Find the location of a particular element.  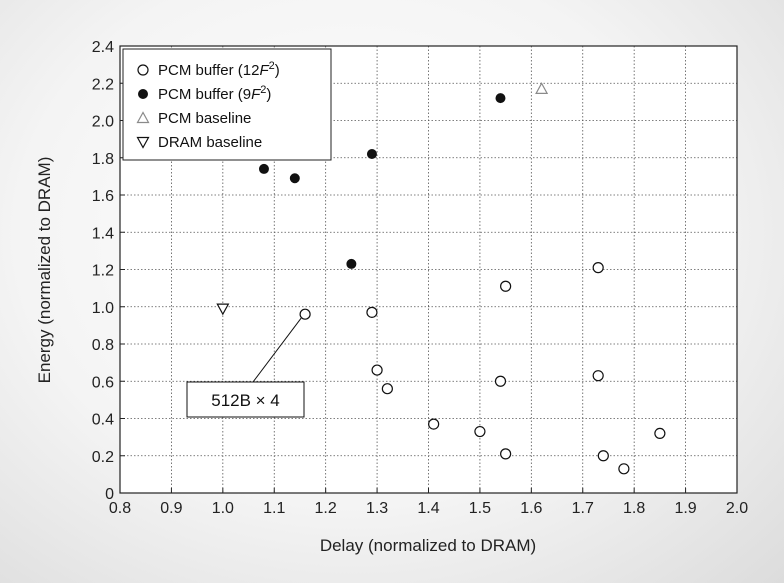

y-tick-label: 1.0 is located at coordinates (103, 308).